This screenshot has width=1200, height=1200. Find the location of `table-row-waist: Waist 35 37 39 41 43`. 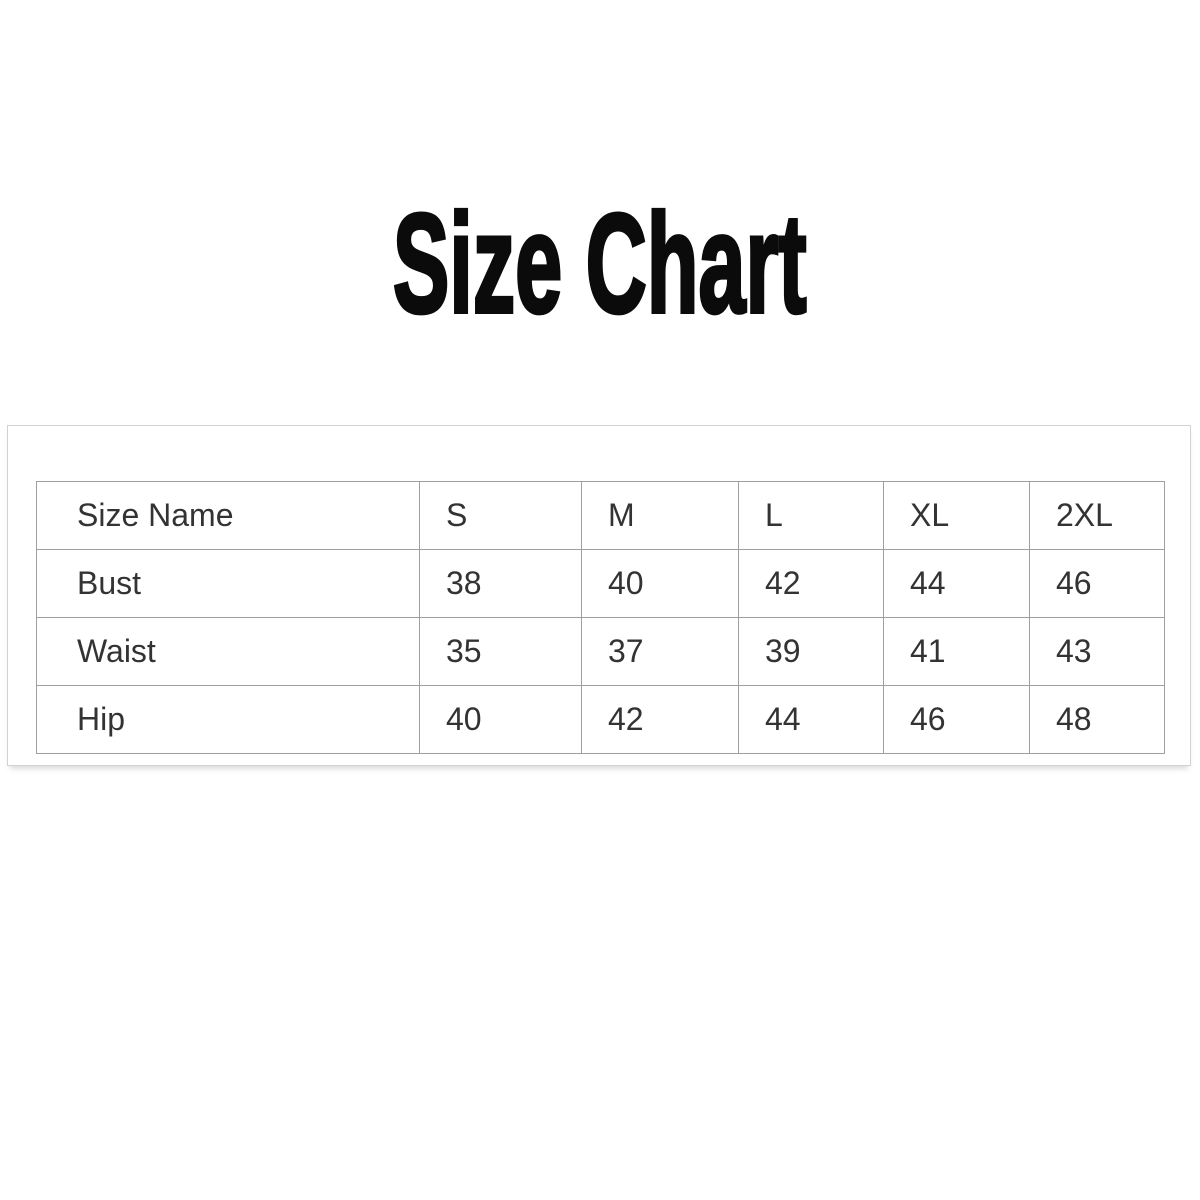

table-row-waist: Waist 35 37 39 41 43 is located at coordinates (600, 651).